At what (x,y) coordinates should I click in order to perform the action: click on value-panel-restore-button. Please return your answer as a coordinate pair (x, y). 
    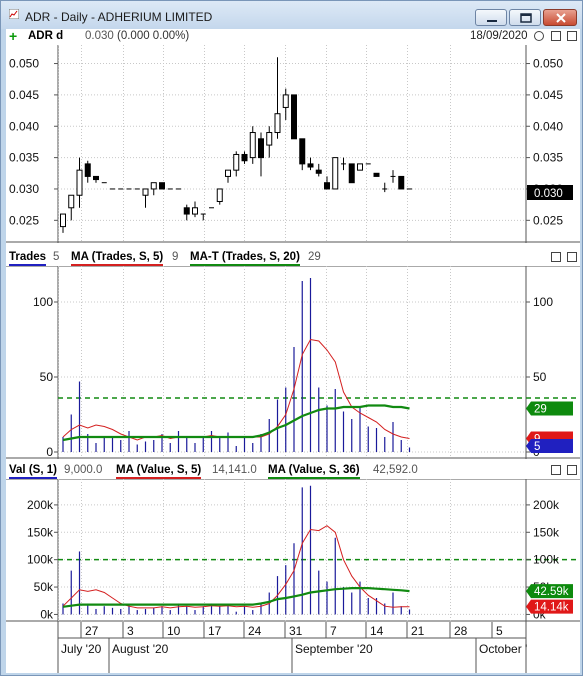
    Looking at the image, I should click on (556, 470).